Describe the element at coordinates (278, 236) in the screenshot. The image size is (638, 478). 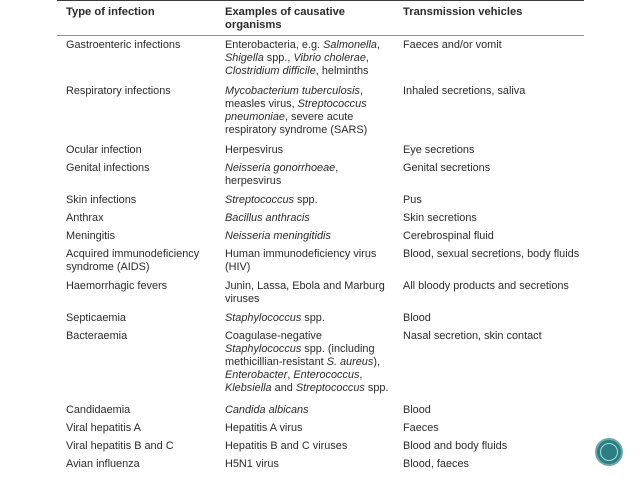
I see `cell-causative-organisms: Neisseria meningitidis` at that location.